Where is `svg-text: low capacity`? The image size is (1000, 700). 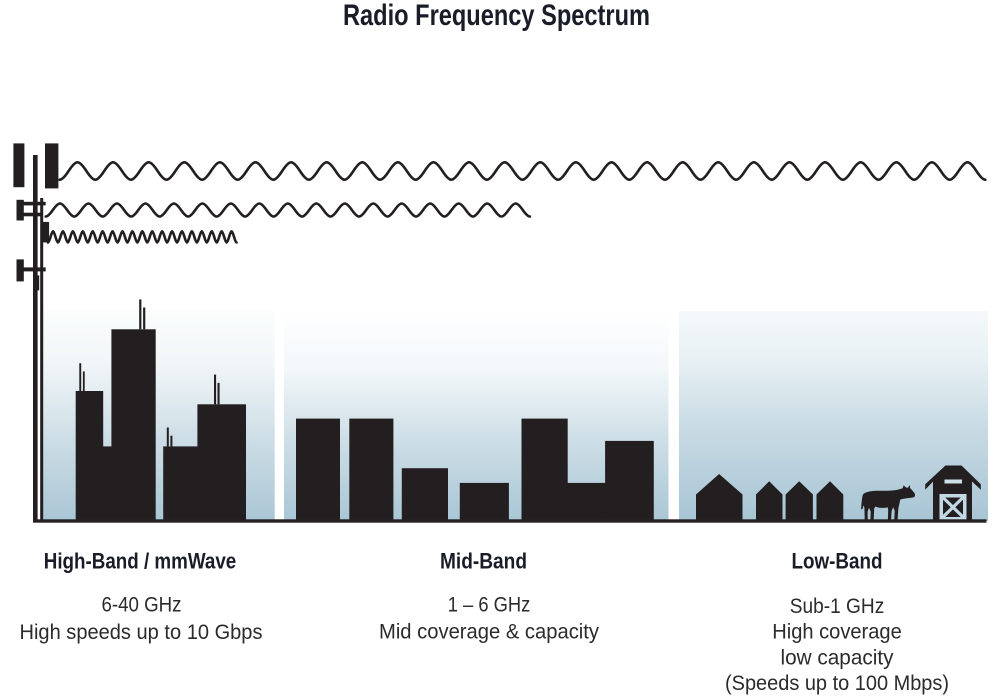
svg-text: low capacity is located at coordinates (837, 658).